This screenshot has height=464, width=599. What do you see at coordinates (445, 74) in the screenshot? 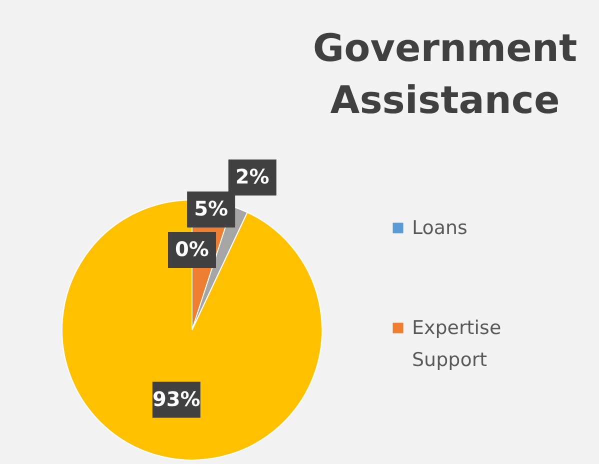
I see `chart-title: Government Assistance` at bounding box center [445, 74].